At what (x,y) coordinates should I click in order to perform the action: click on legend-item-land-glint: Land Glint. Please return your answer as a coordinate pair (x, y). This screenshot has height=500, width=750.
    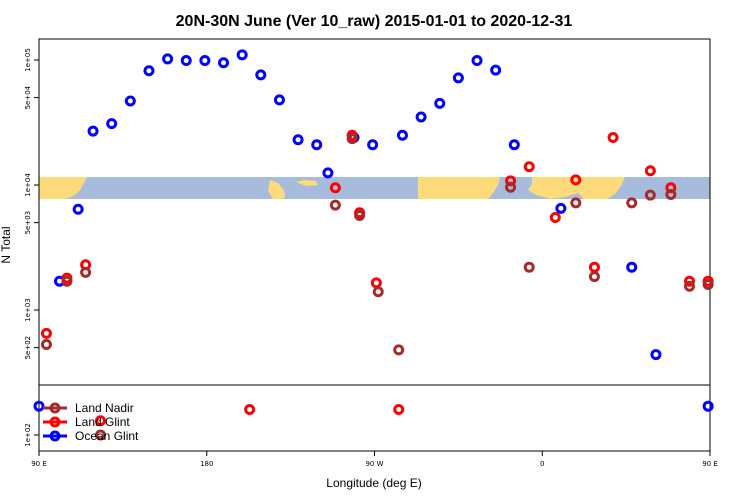
    Looking at the image, I should click on (86, 422).